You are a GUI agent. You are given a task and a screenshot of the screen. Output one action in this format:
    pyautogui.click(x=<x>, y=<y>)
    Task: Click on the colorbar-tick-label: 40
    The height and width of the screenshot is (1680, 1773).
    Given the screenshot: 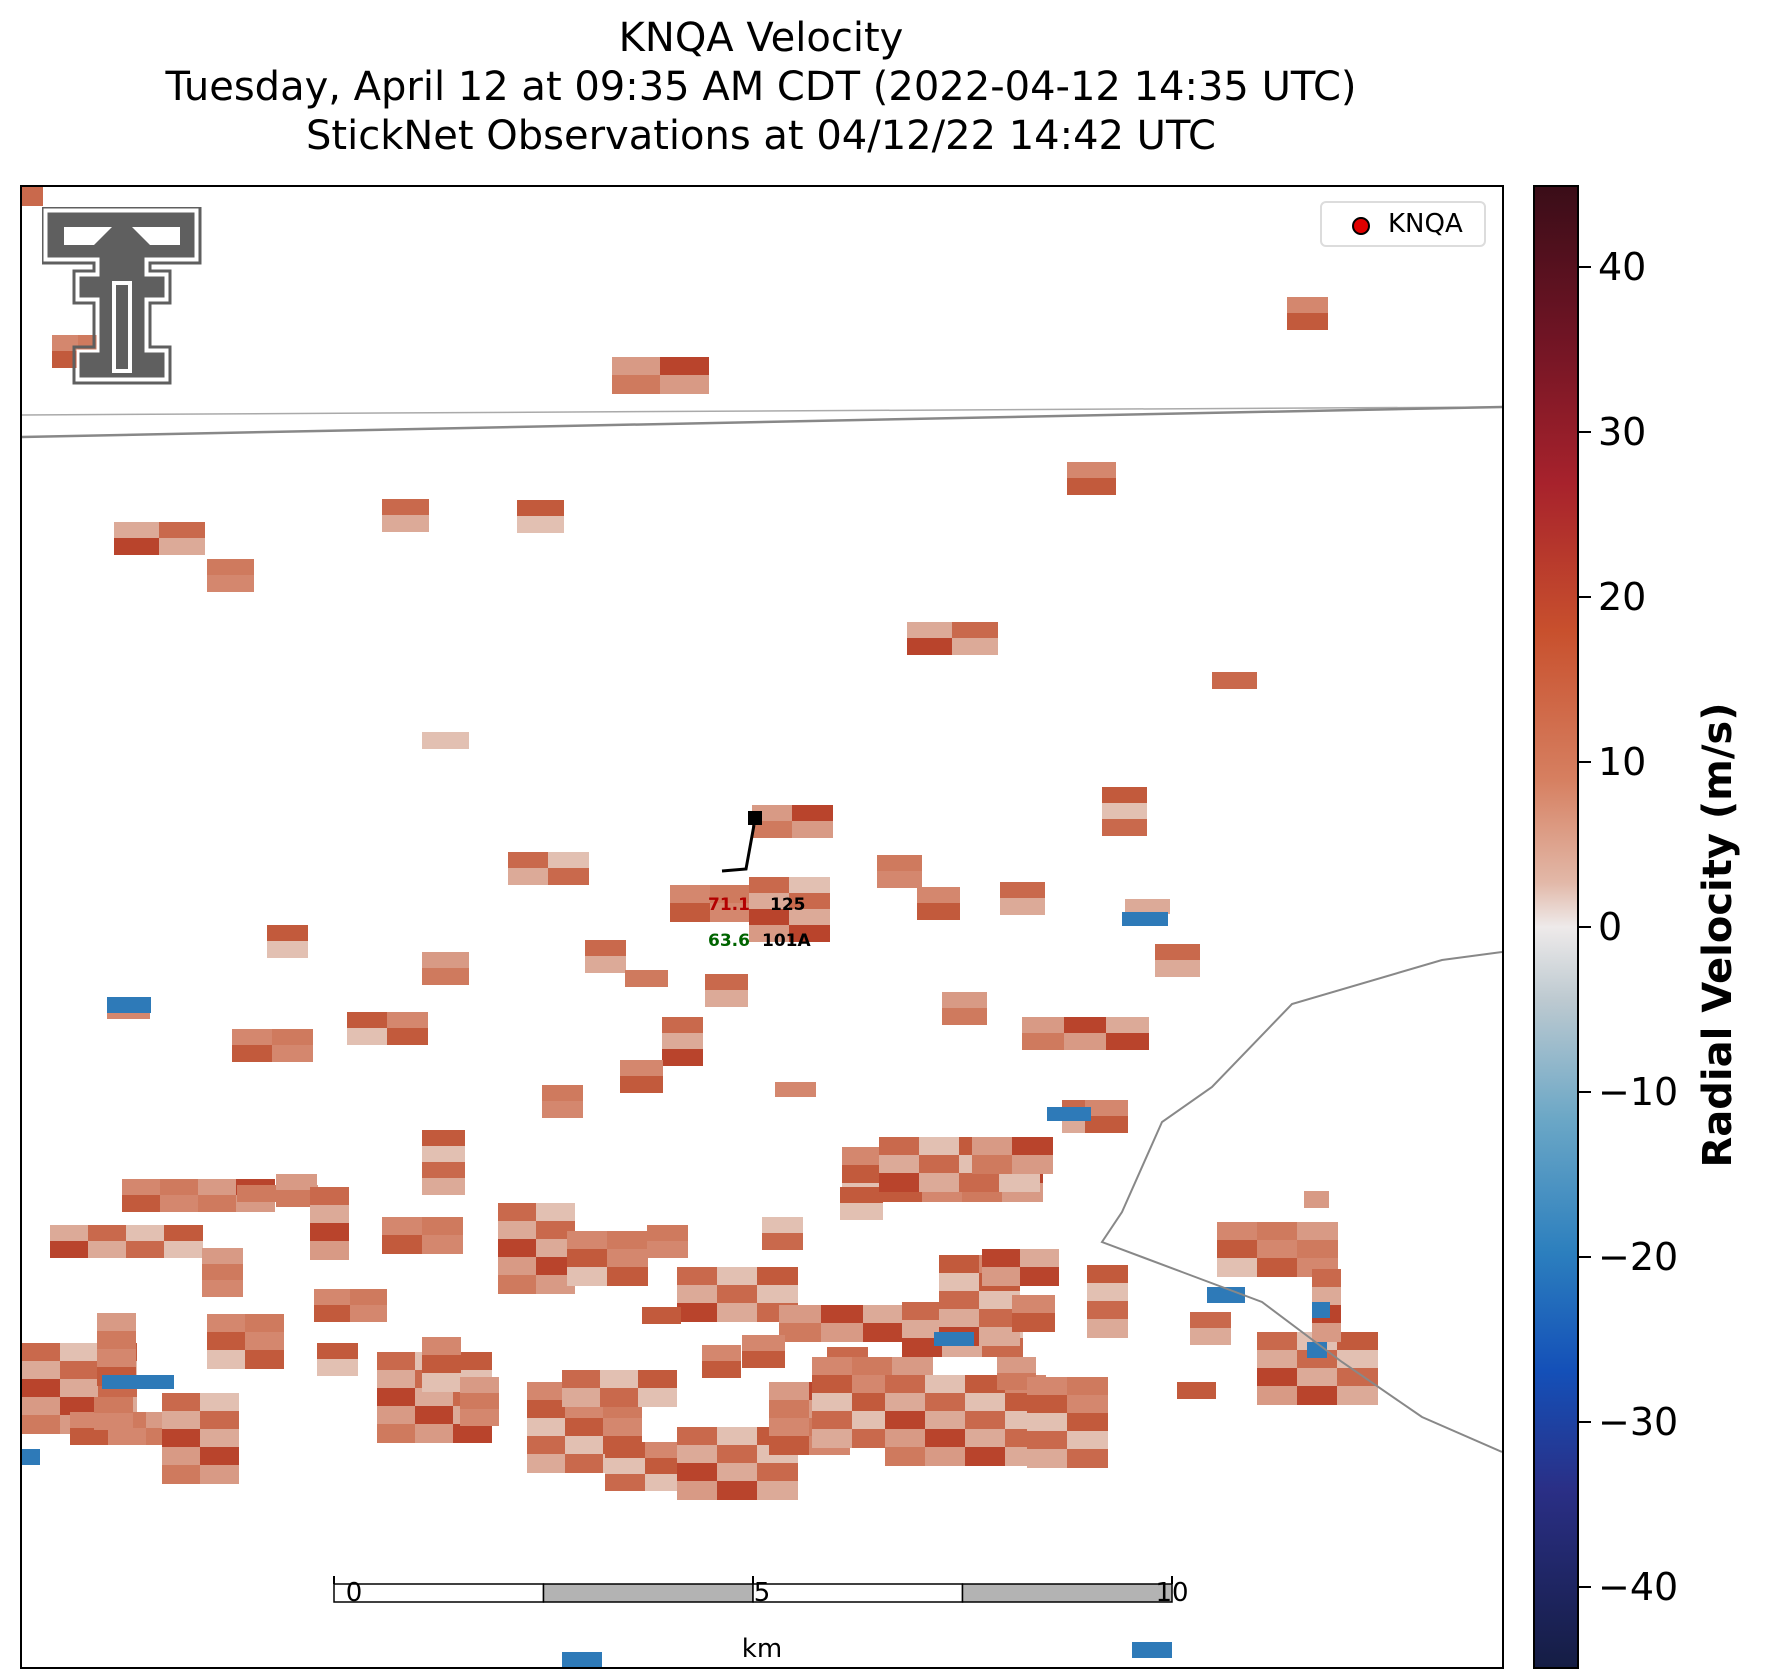 What is the action you would take?
    pyautogui.click(x=1622, y=267)
    